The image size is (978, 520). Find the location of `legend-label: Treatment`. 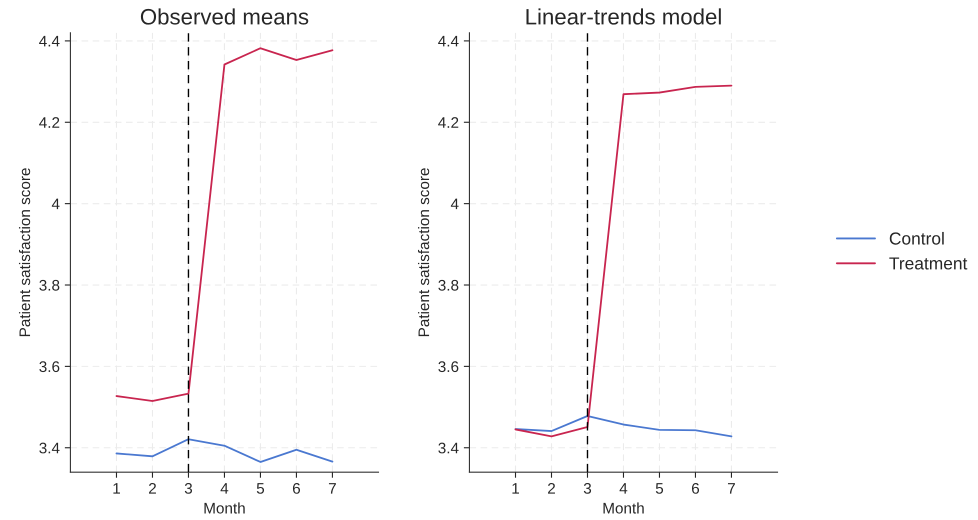

legend-label: Treatment is located at coordinates (928, 263).